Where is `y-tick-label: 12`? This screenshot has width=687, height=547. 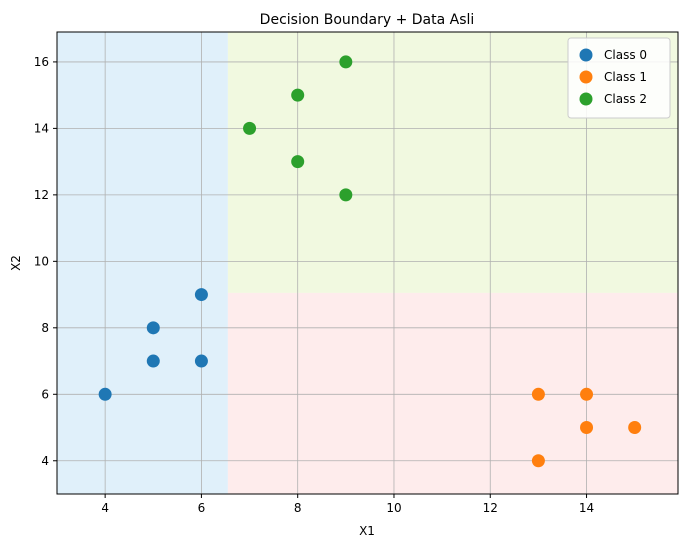
y-tick-label: 12 is located at coordinates (41, 195).